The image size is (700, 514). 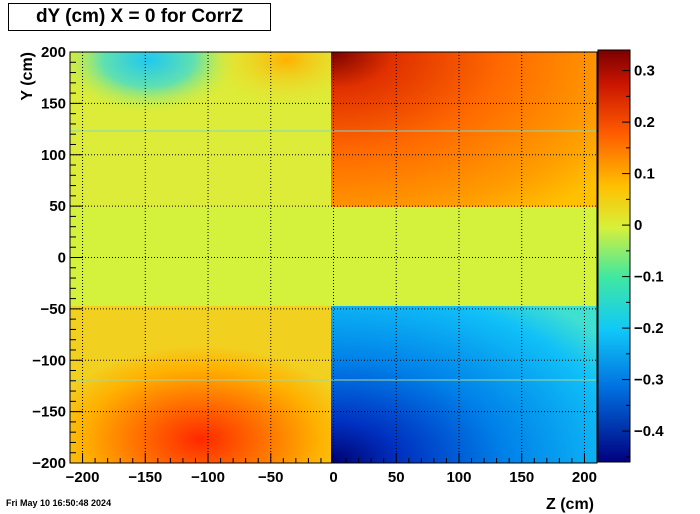 What do you see at coordinates (649, 431) in the screenshot?
I see `colorbar-tick-label: −0.4` at bounding box center [649, 431].